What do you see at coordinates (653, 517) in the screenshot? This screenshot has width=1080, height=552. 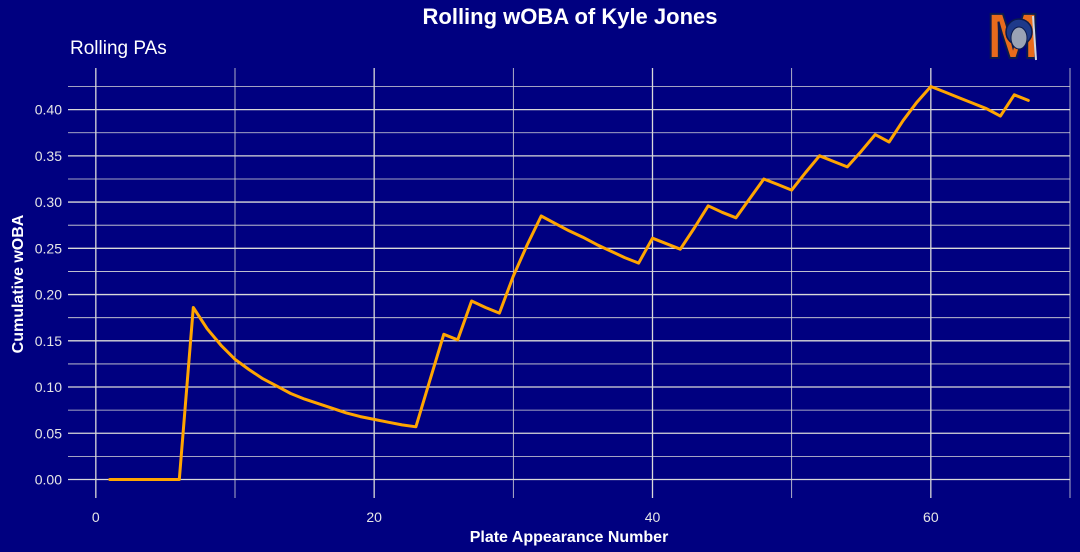 I see `x-tick-label: 40` at bounding box center [653, 517].